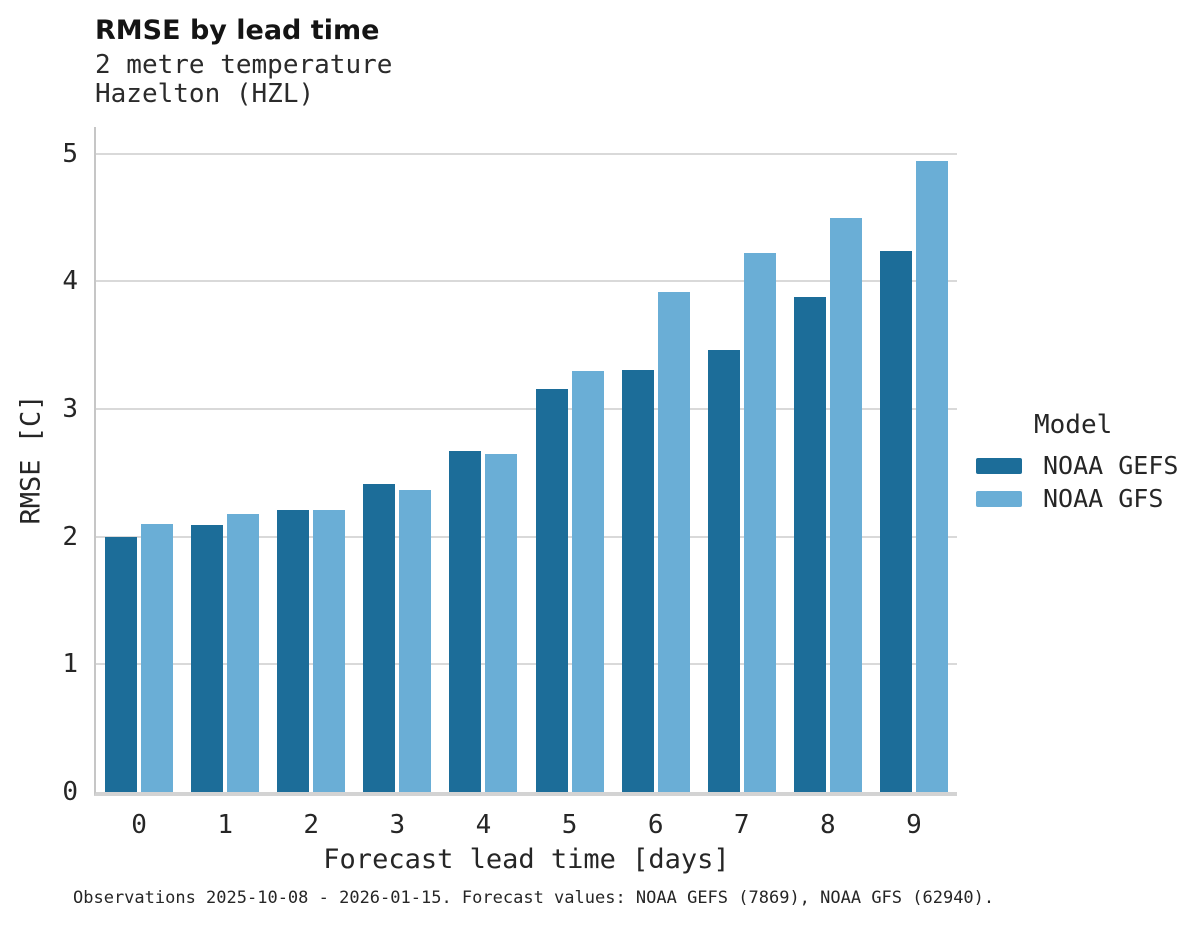 This screenshot has width=1195, height=928. What do you see at coordinates (999, 465) in the screenshot?
I see `legend-swatch-gefs` at bounding box center [999, 465].